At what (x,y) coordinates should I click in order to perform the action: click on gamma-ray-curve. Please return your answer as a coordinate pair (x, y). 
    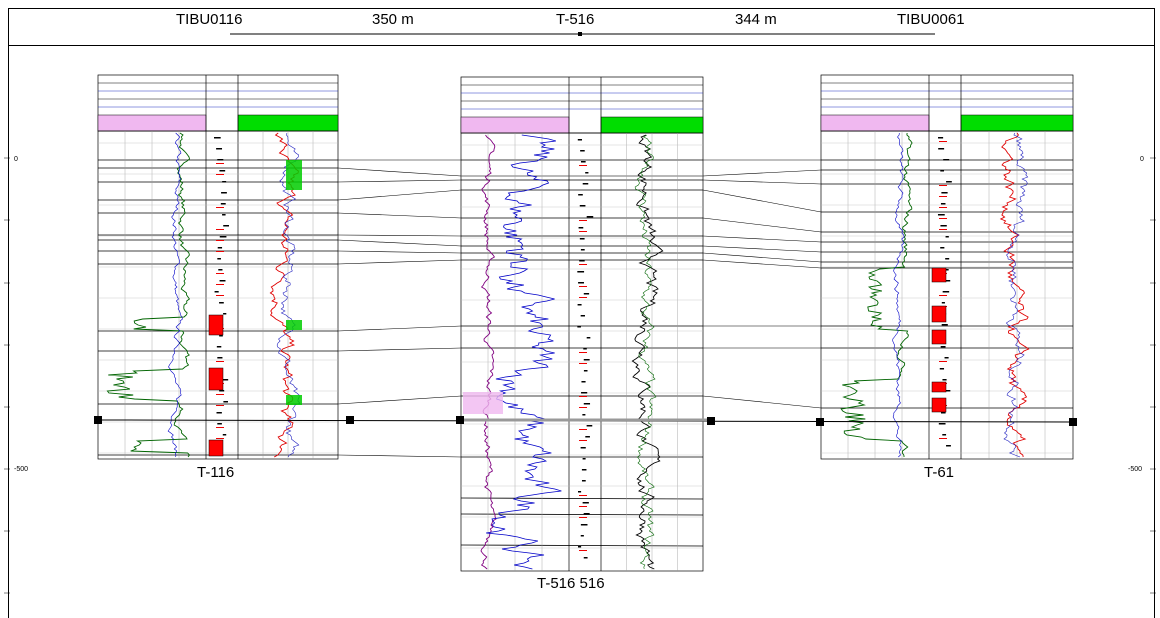
    Looking at the image, I should click on (148, 295).